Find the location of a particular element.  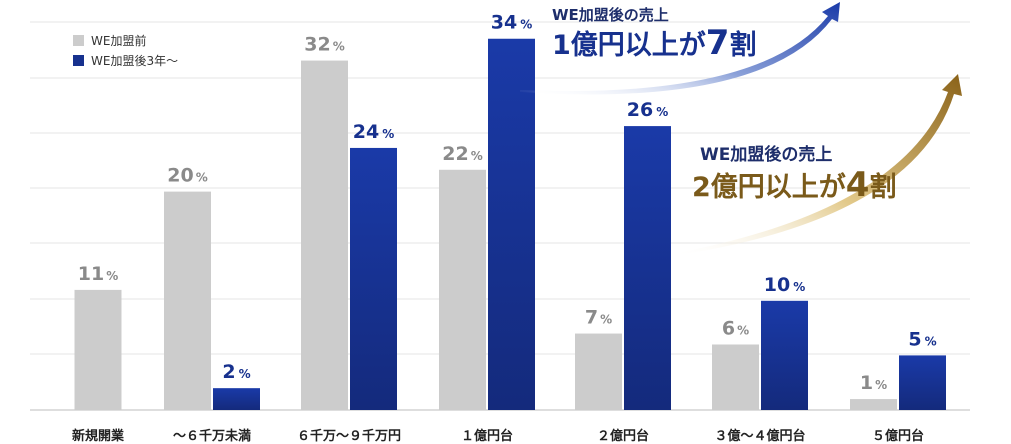

value-label-before-4: 7% is located at coordinates (598, 318).